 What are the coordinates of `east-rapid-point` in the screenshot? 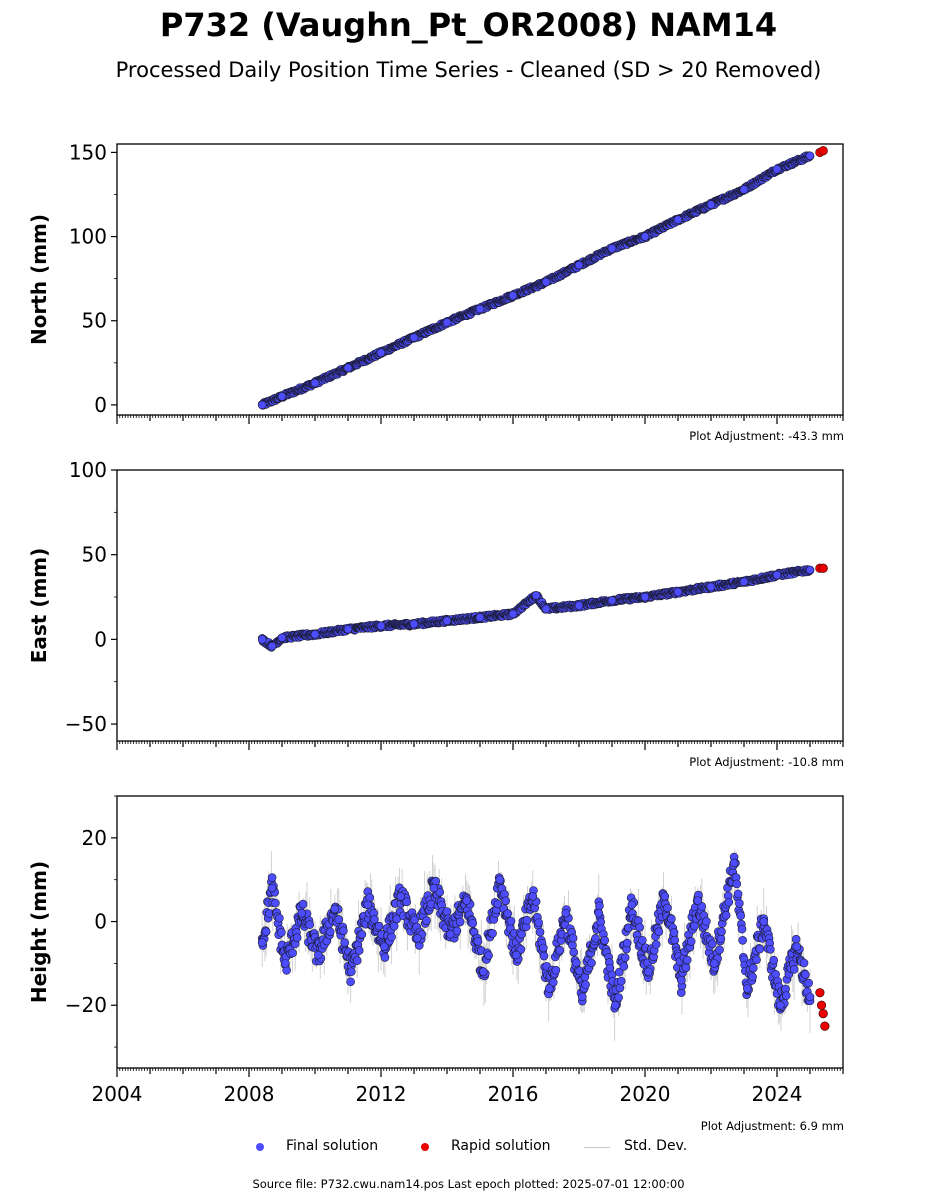 It's located at (823, 568).